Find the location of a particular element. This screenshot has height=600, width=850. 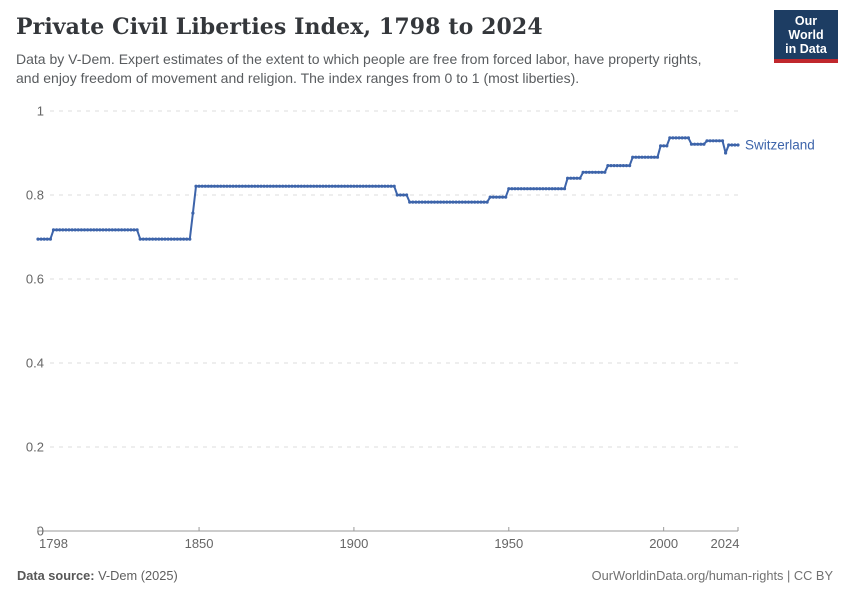

data-point-2011 is located at coordinates (698, 144).